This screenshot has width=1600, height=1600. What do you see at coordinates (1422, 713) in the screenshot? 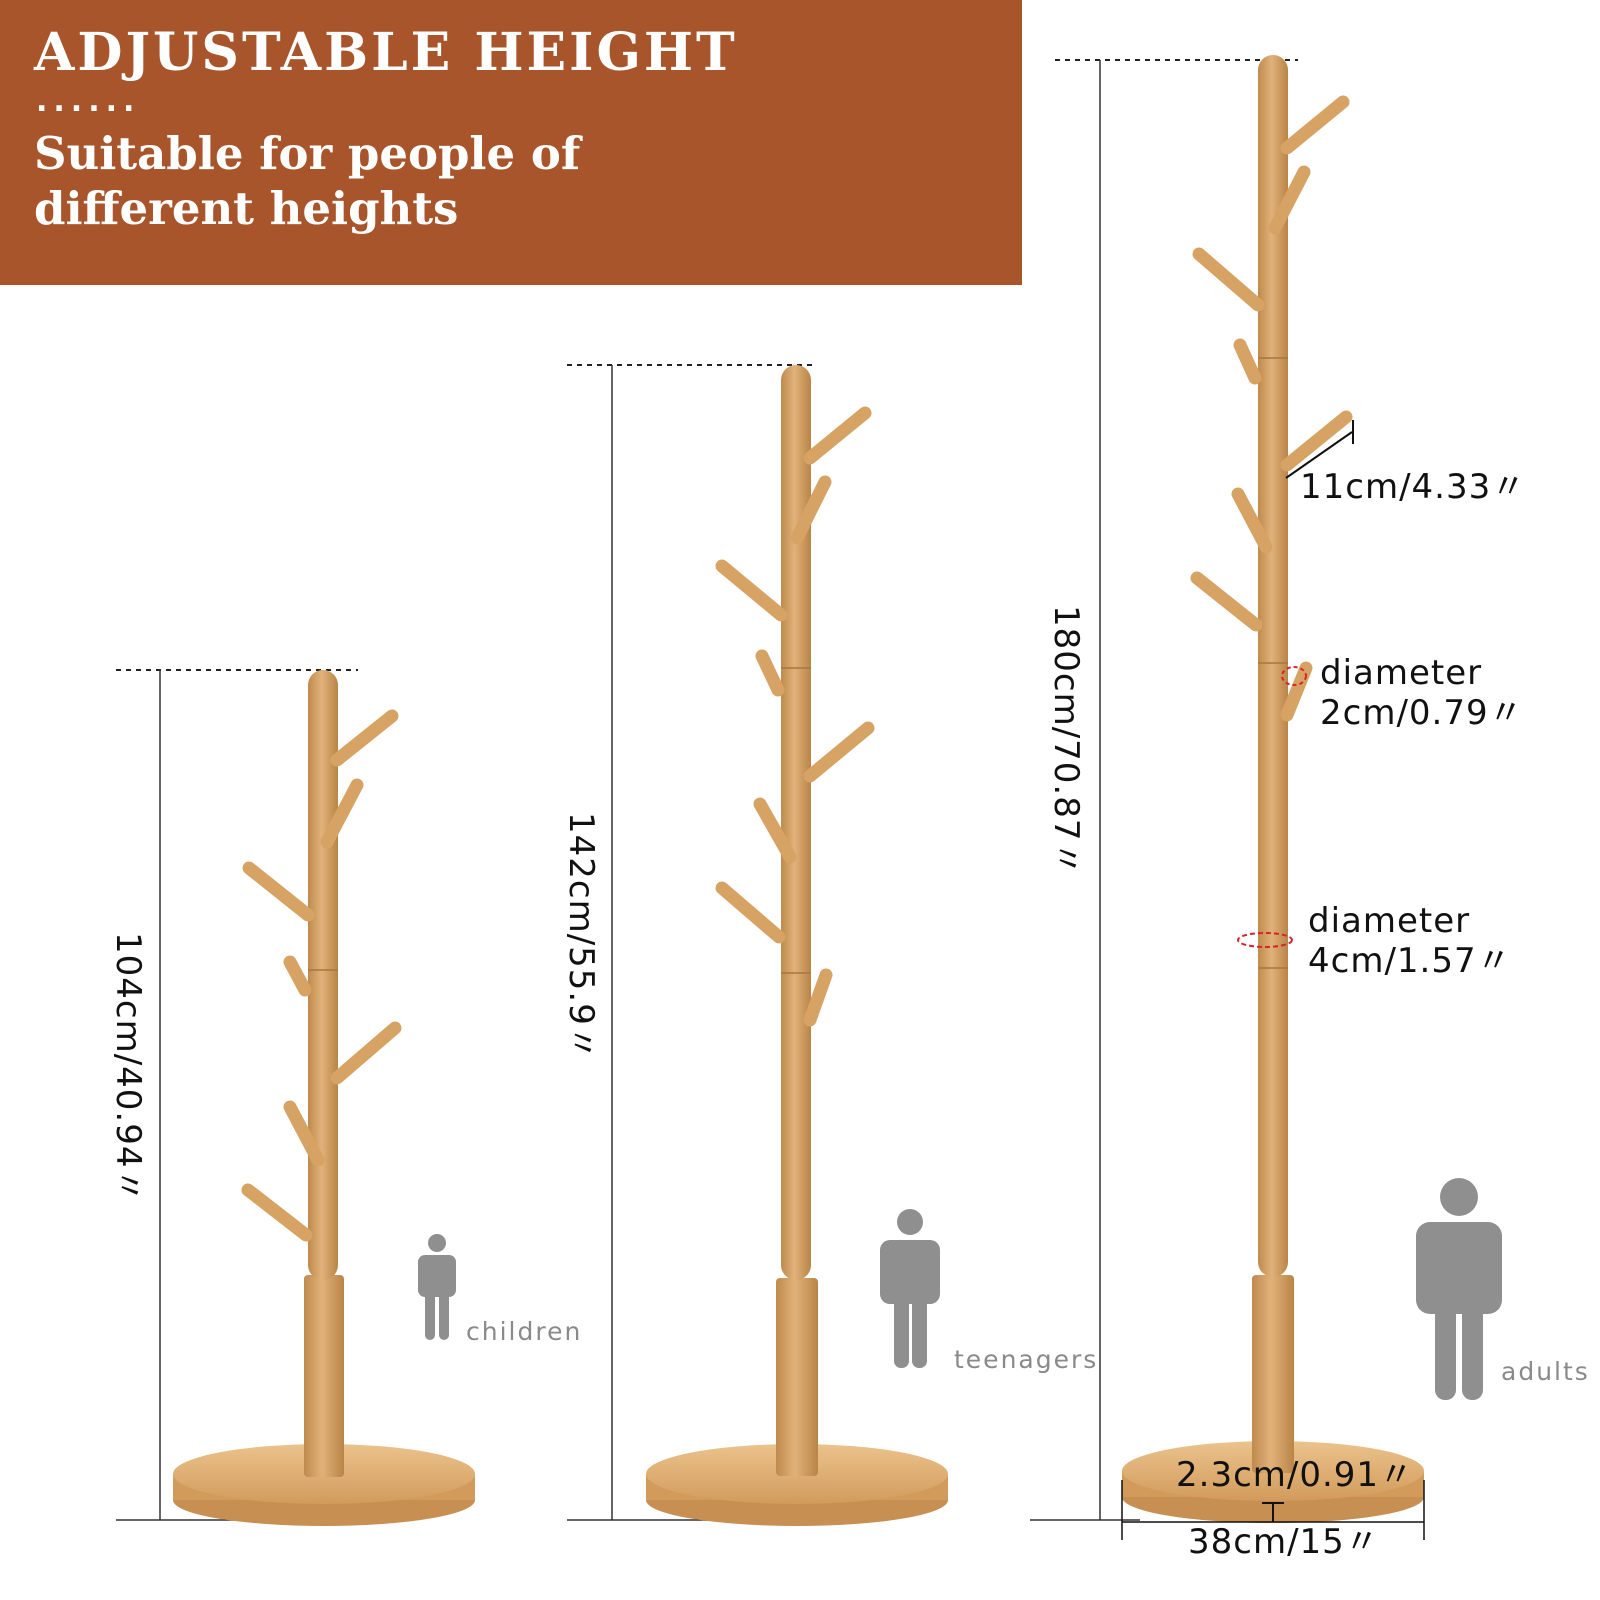
I see `small-diameter-value: 2cm/0.79〃` at bounding box center [1422, 713].